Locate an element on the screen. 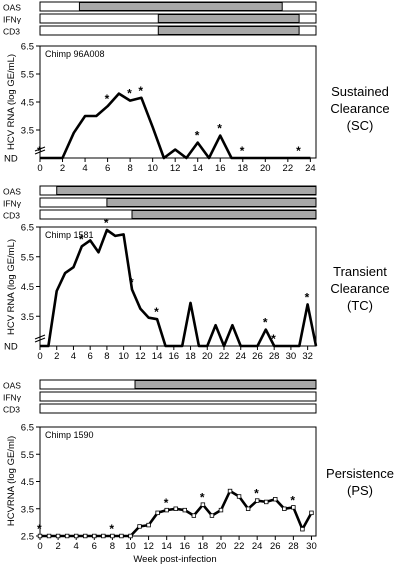 This screenshot has height=569, width=400. chimp-label: Chimp 96A008 is located at coordinates (75, 54).